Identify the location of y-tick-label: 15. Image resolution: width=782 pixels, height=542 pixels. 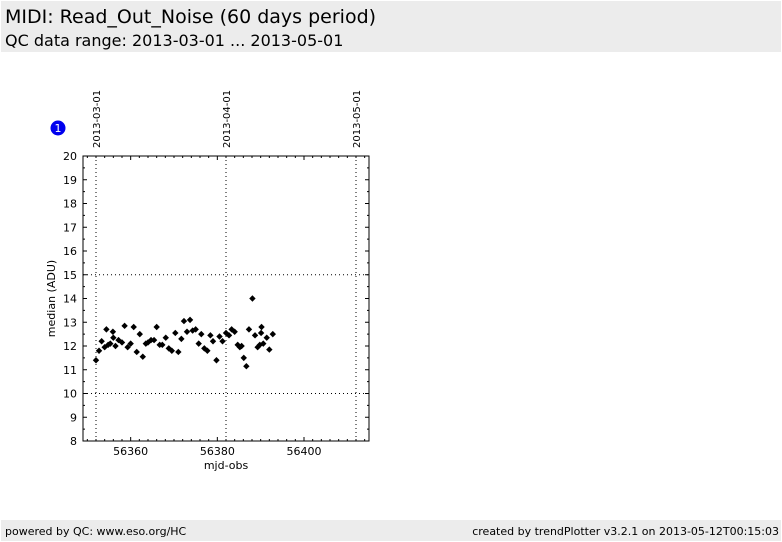
(70, 275).